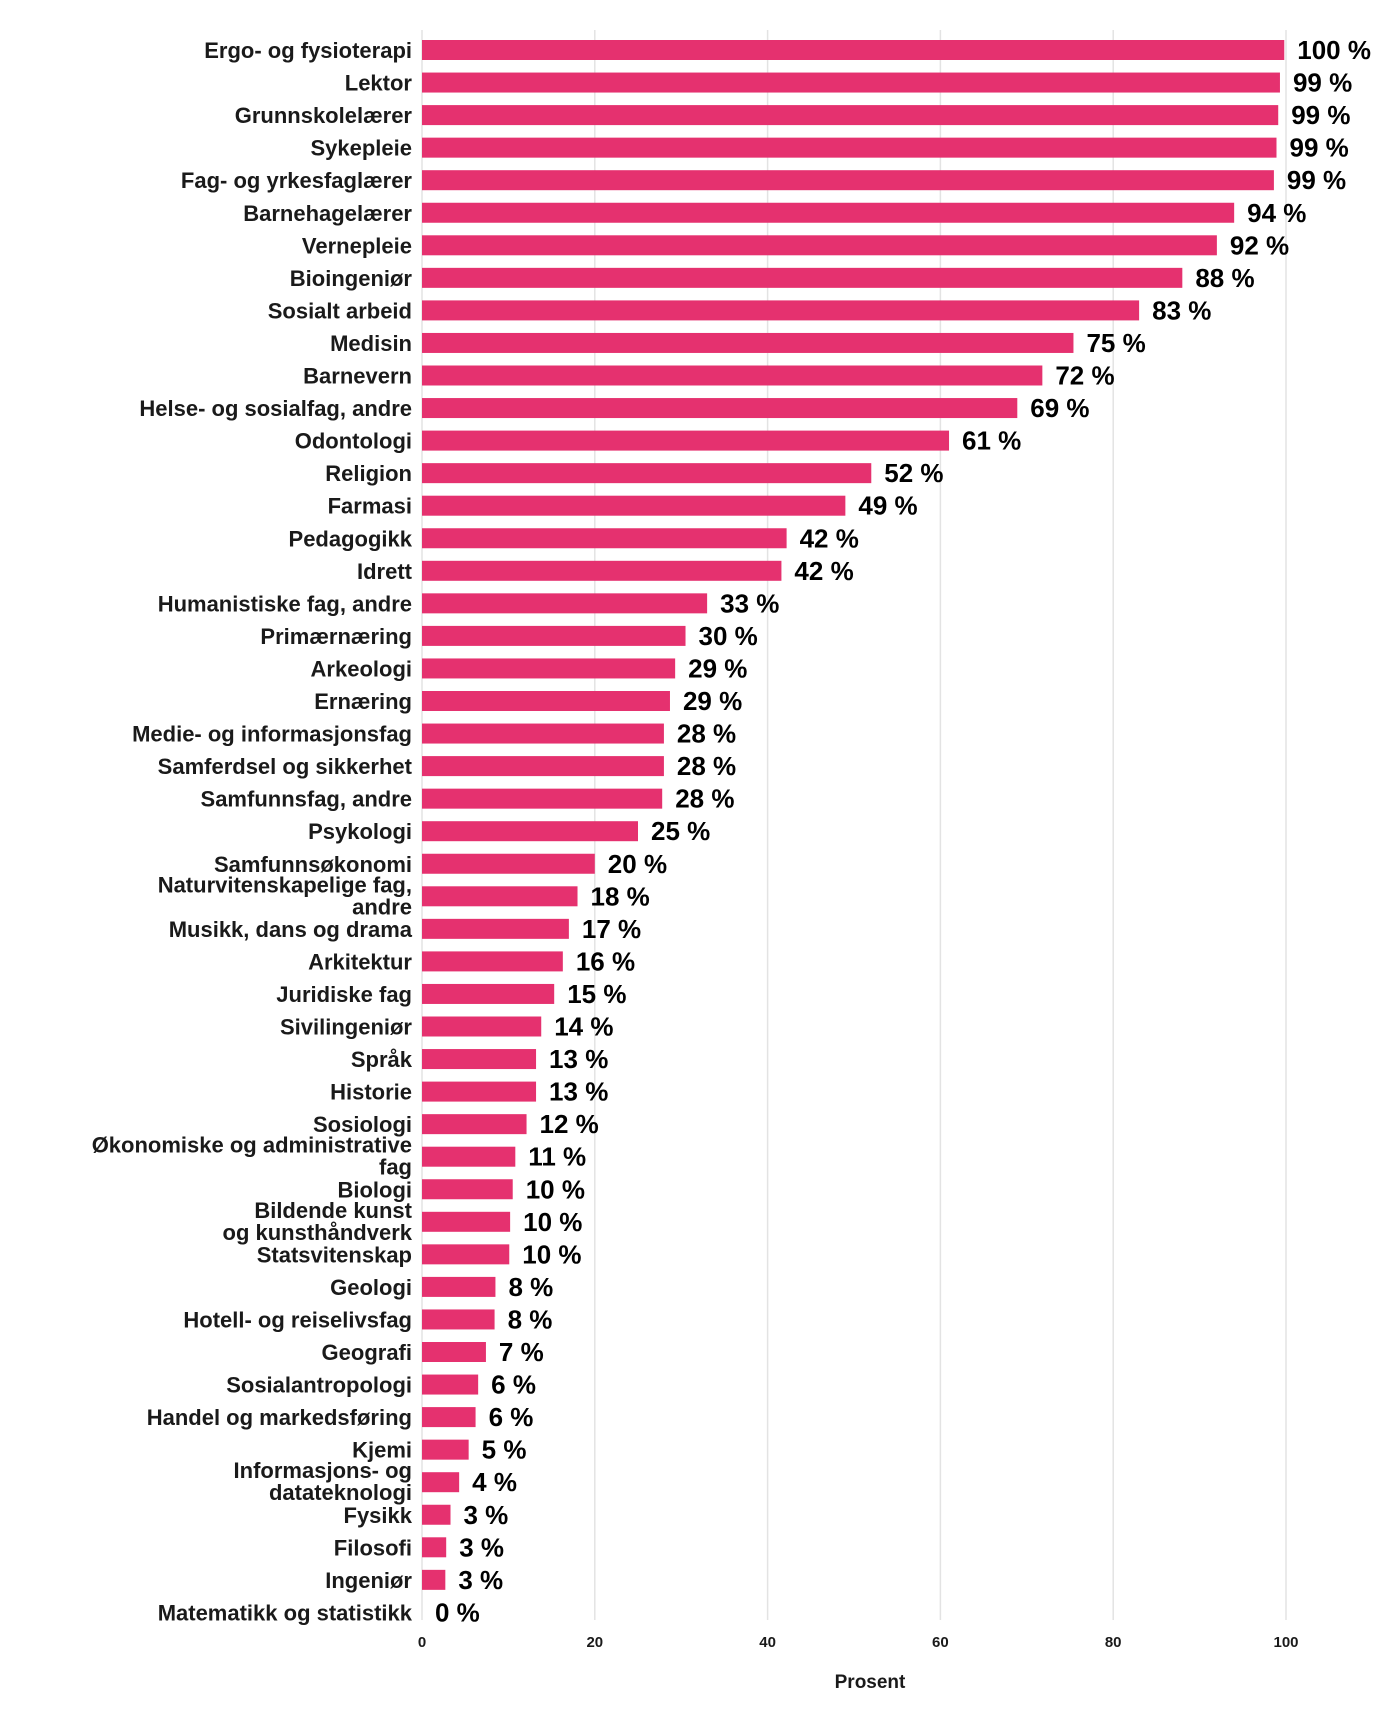 This screenshot has width=1379, height=1732. Describe the element at coordinates (546, 701) in the screenshot. I see `bar-ernæring` at that location.